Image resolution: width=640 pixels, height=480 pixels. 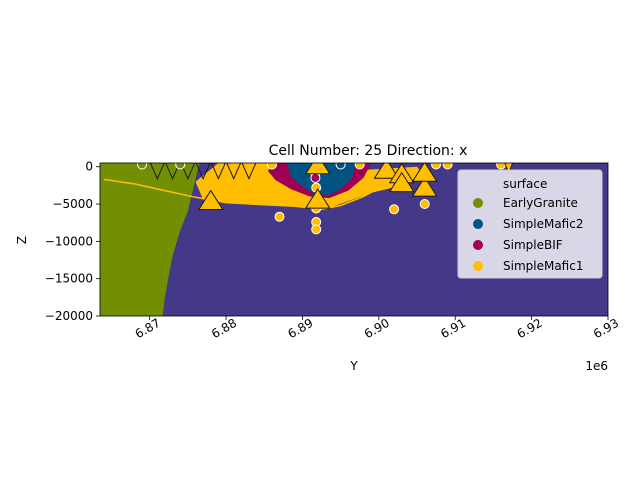 What do you see at coordinates (543, 224) in the screenshot?
I see `legend-label: SimpleMafic2` at bounding box center [543, 224].